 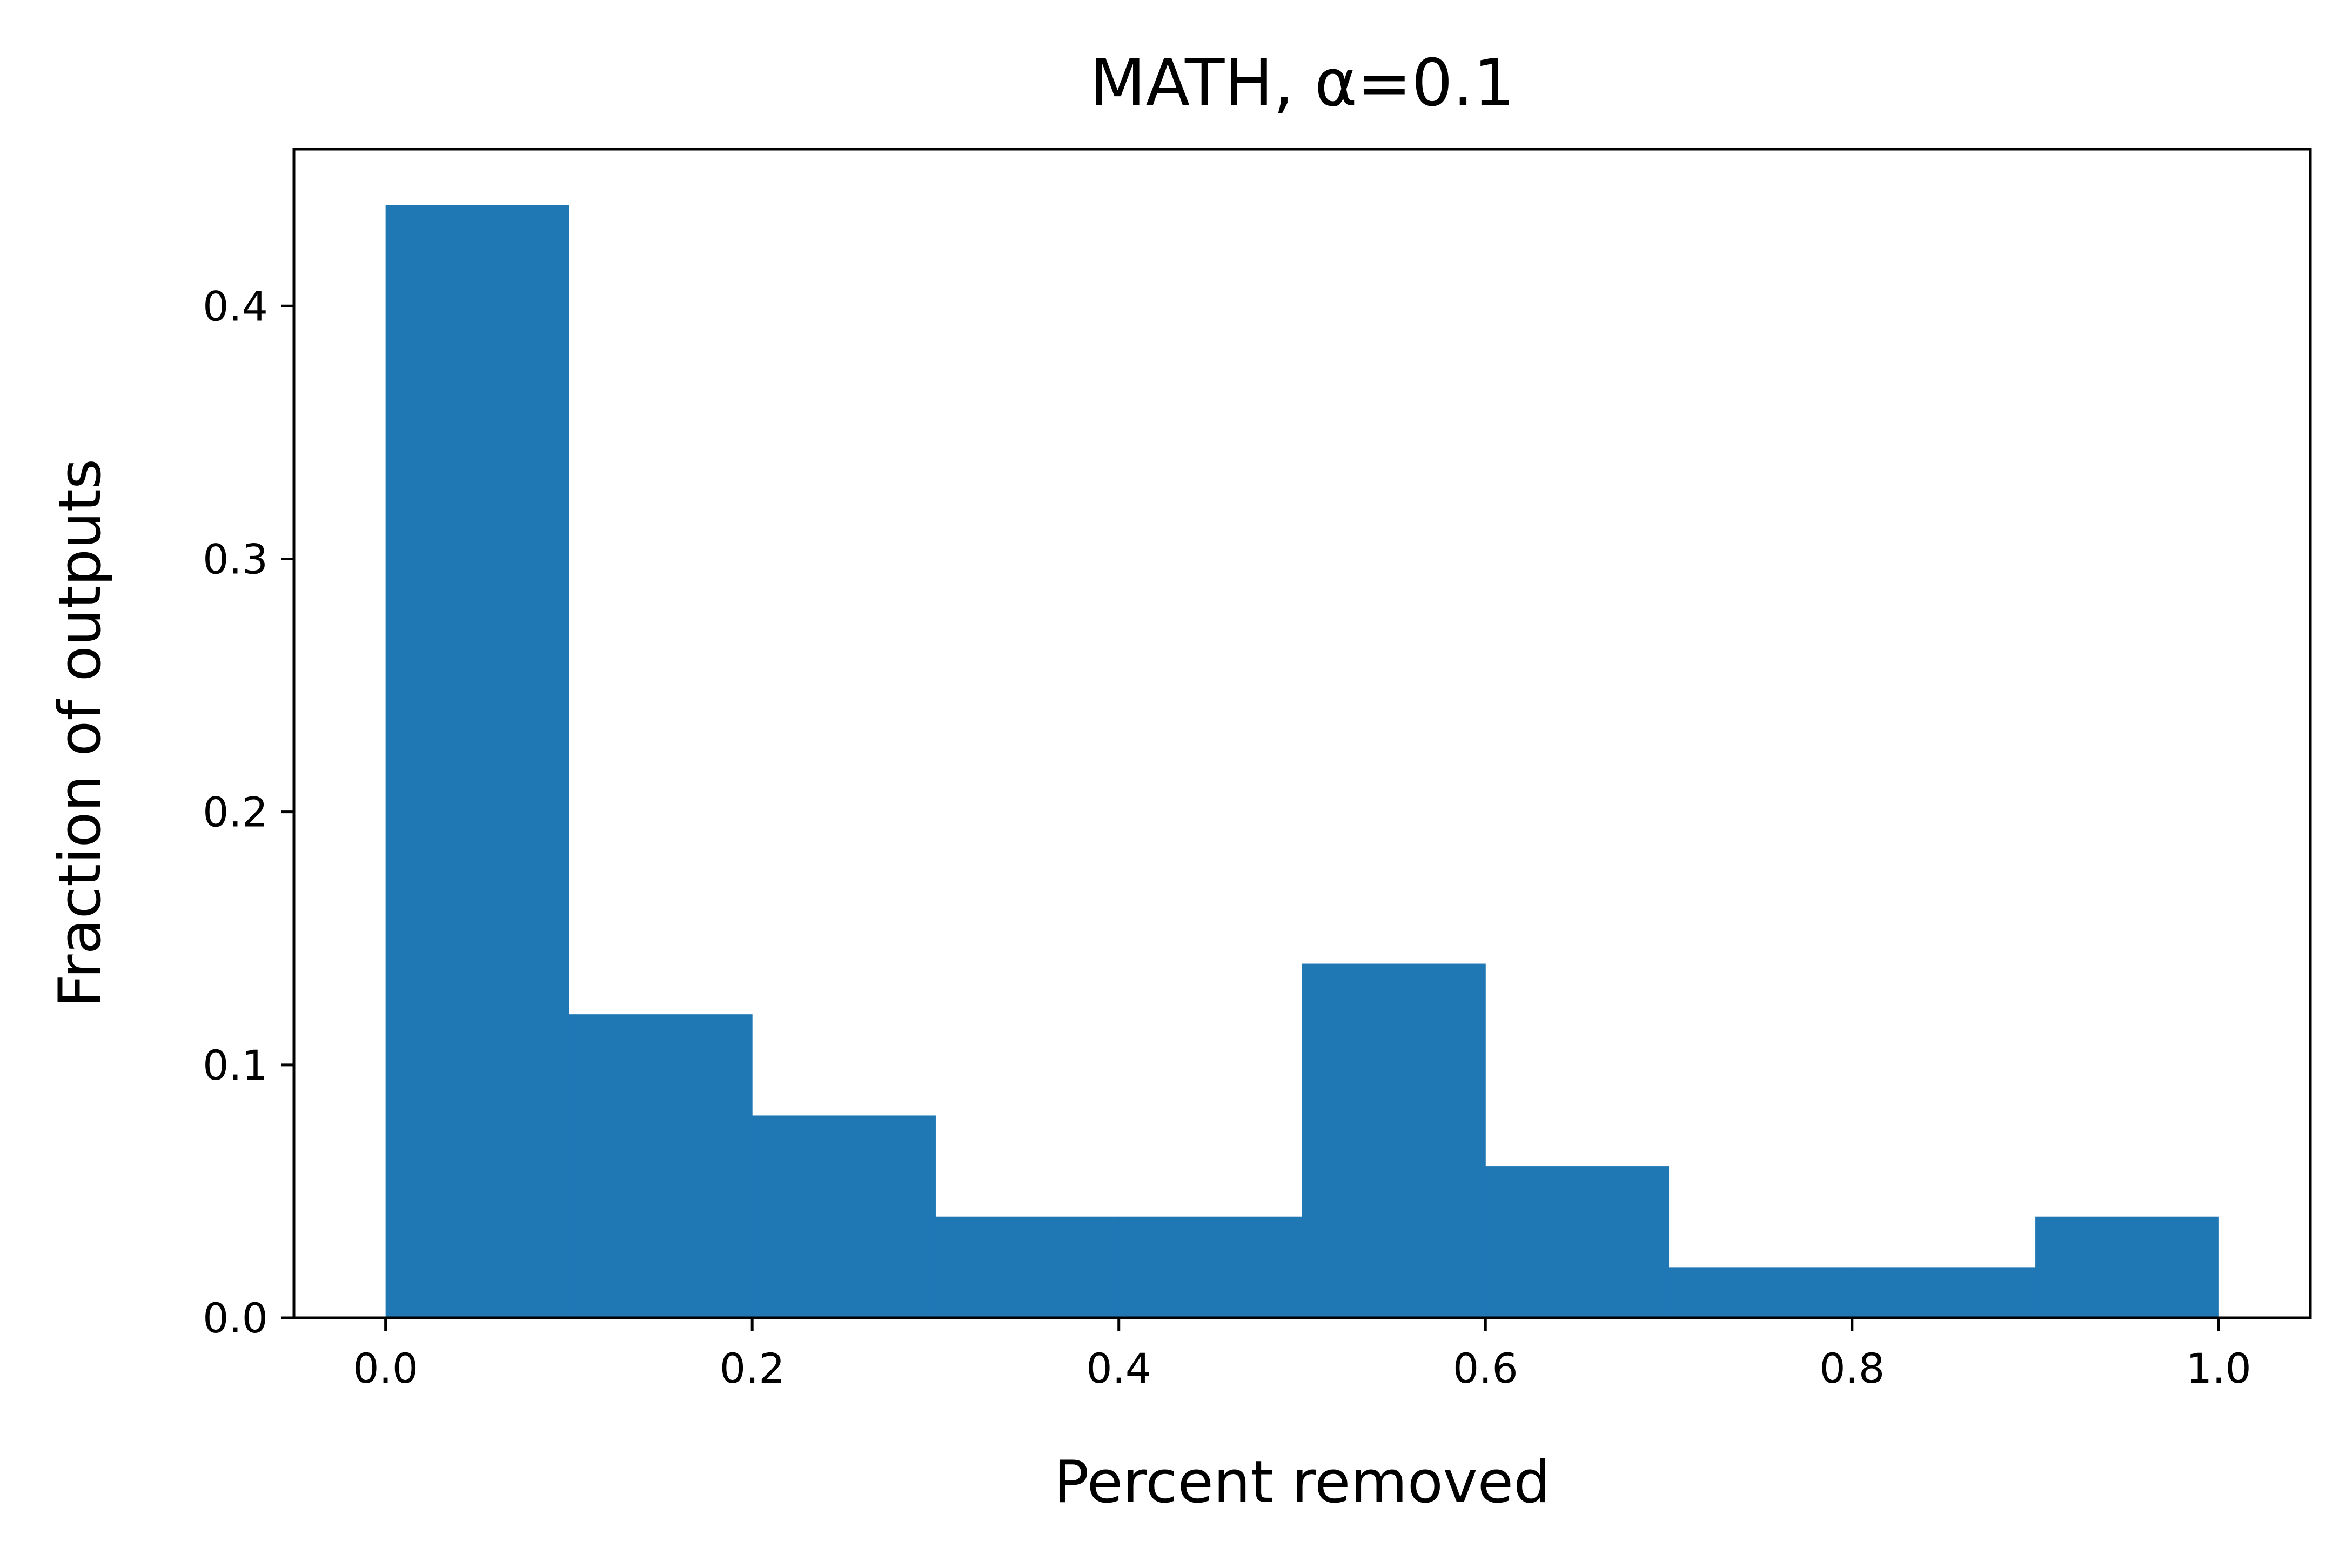 What do you see at coordinates (1485, 1368) in the screenshot?
I see `x-tick-label: 0.6` at bounding box center [1485, 1368].